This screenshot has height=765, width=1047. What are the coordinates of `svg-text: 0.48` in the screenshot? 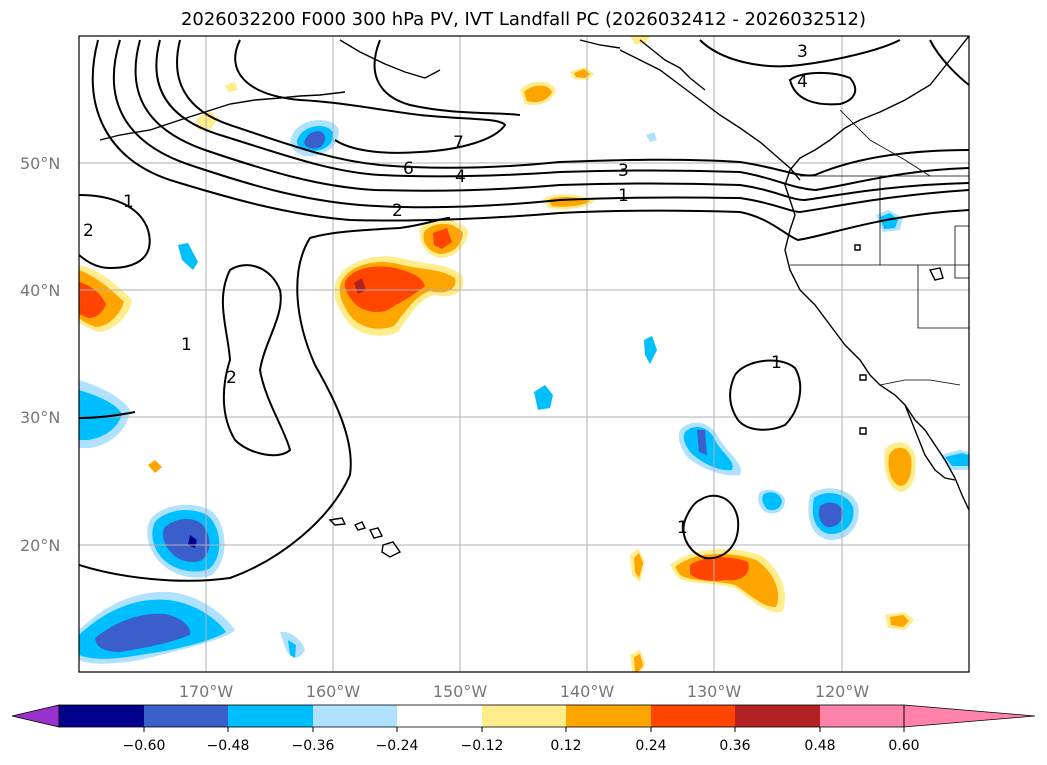 It's located at (819, 746).